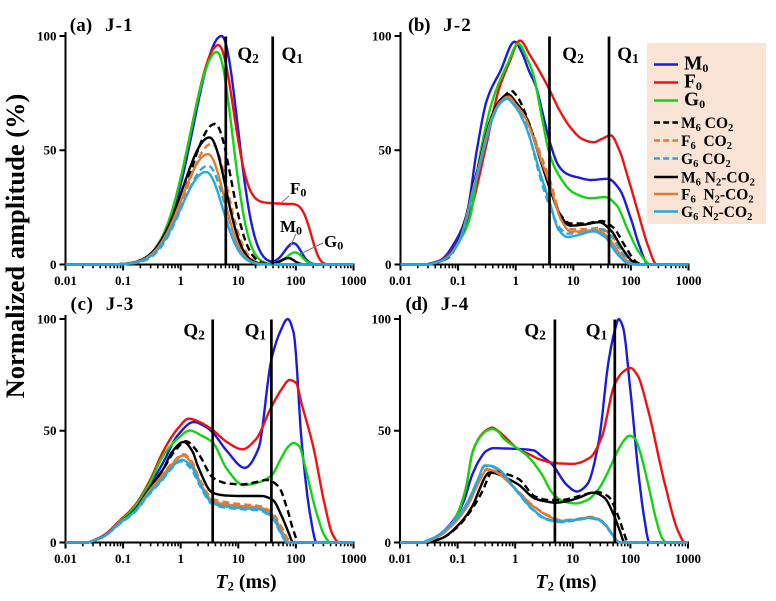 The image size is (776, 601). What do you see at coordinates (82, 304) in the screenshot?
I see `svg-text: (c)` at bounding box center [82, 304].